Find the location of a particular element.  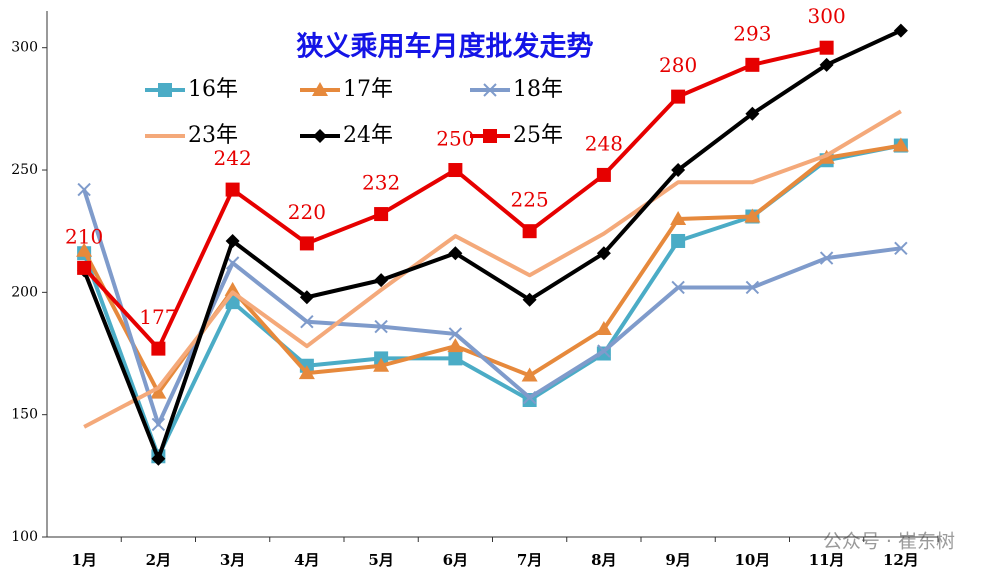

y-tick-label: 150 is located at coordinates (24, 415).